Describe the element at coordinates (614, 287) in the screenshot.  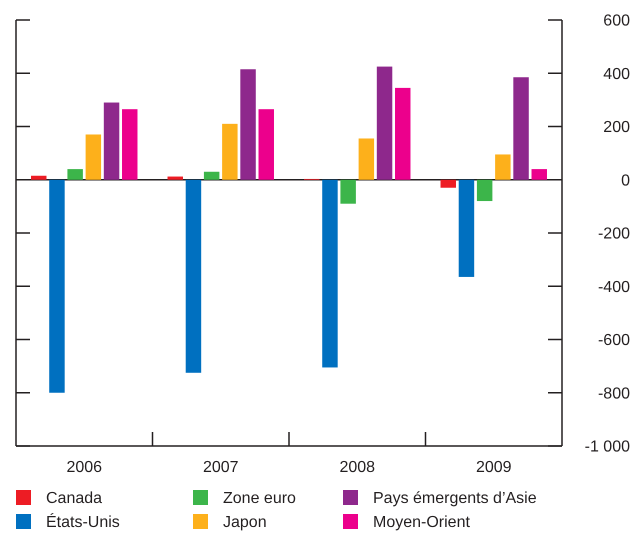
I see `y-tick-label: -400` at that location.